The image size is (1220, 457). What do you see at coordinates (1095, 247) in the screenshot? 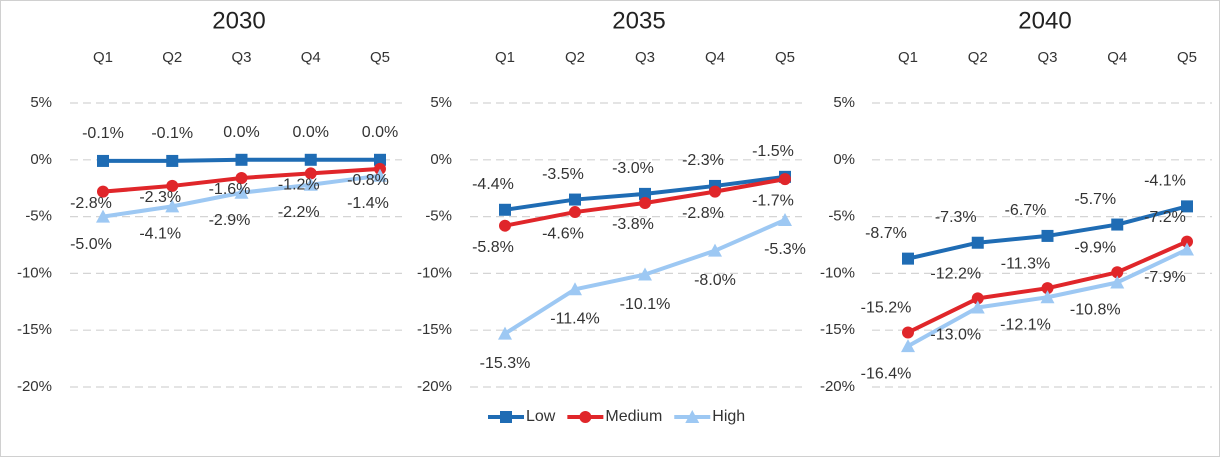
I see `data-label: -9.9%` at bounding box center [1095, 247].